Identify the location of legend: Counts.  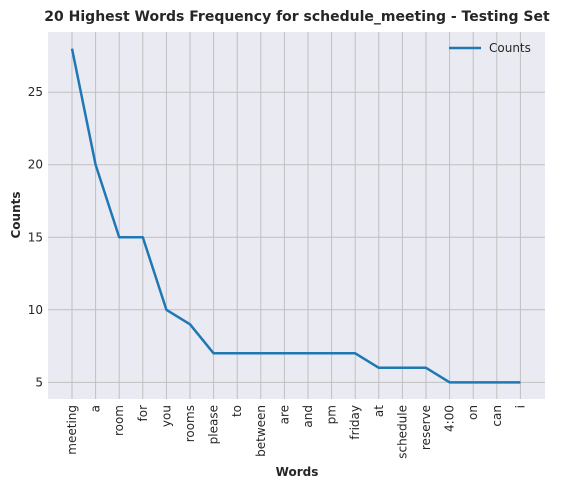
(490, 48).